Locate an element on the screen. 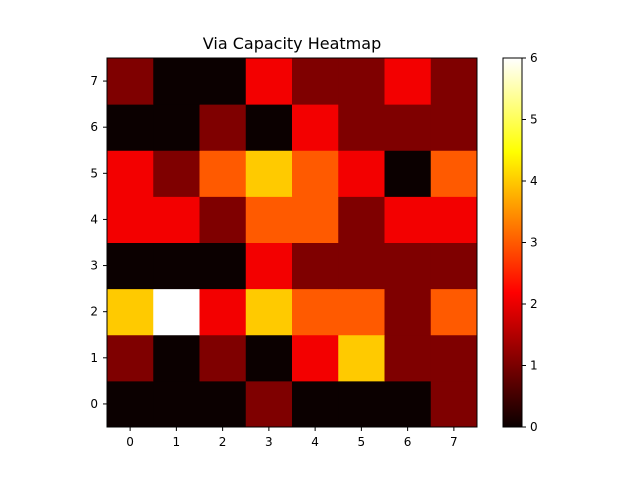 Image resolution: width=640 pixels, height=484 pixels. colorbar-axis: 0 1 2 3 4 5 6 is located at coordinates (530, 242).